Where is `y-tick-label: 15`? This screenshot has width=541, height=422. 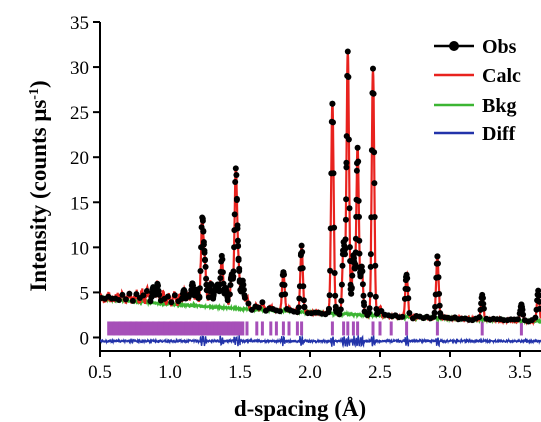 y-tick-label: 15 is located at coordinates (79, 203).